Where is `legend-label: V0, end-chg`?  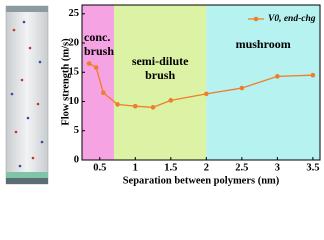 legend-label: V0, end-chg is located at coordinates (292, 19).